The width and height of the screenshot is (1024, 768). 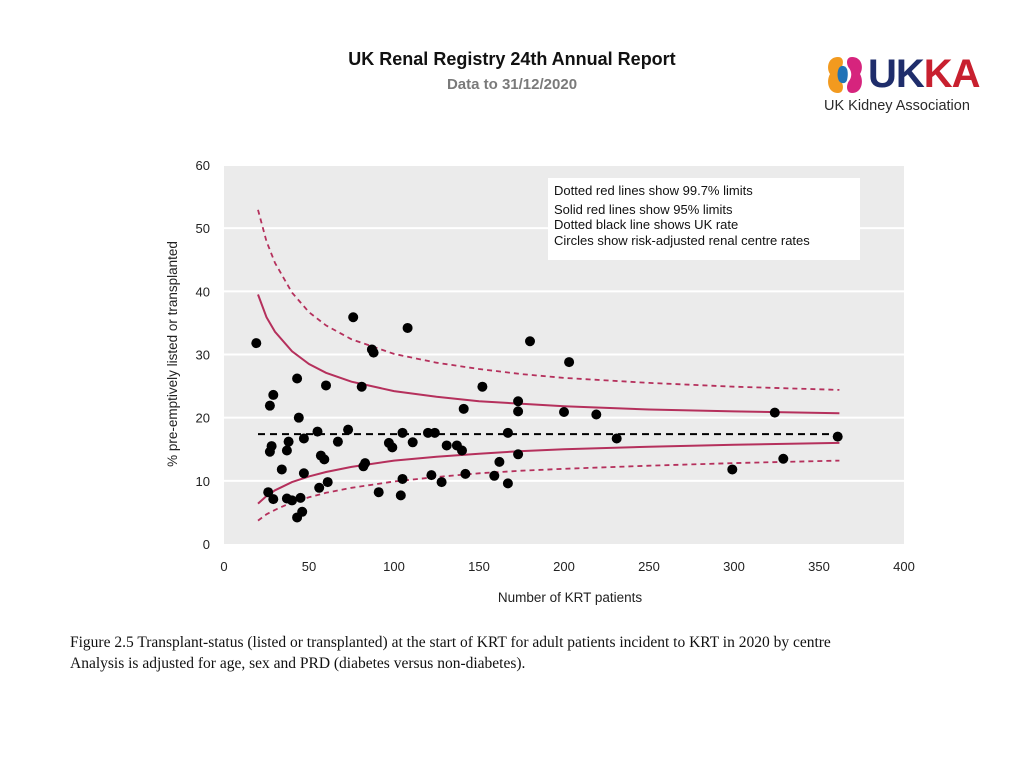 What do you see at coordinates (203, 165) in the screenshot?
I see `y-tick-label: 60` at bounding box center [203, 165].